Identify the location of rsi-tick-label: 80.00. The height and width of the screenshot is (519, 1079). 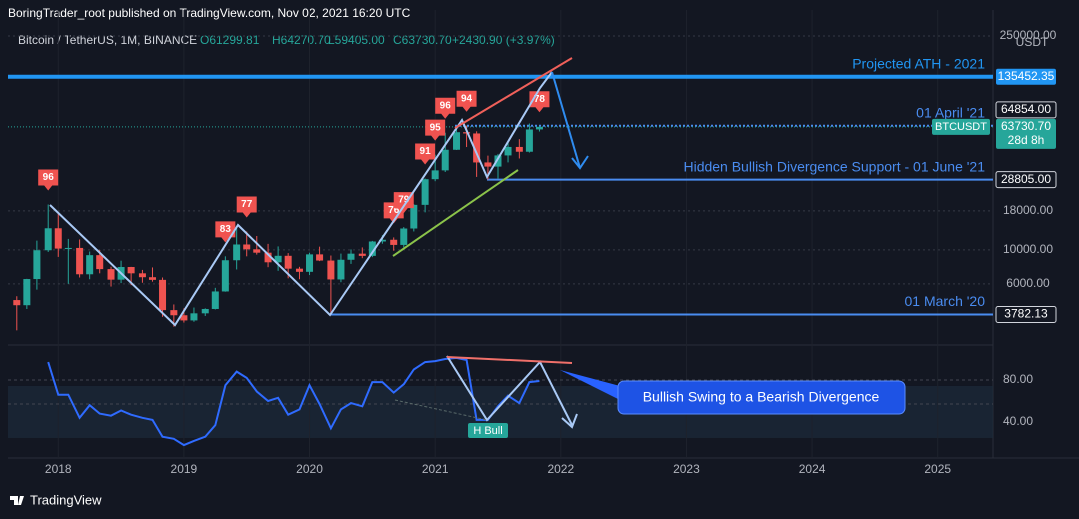
(1018, 379).